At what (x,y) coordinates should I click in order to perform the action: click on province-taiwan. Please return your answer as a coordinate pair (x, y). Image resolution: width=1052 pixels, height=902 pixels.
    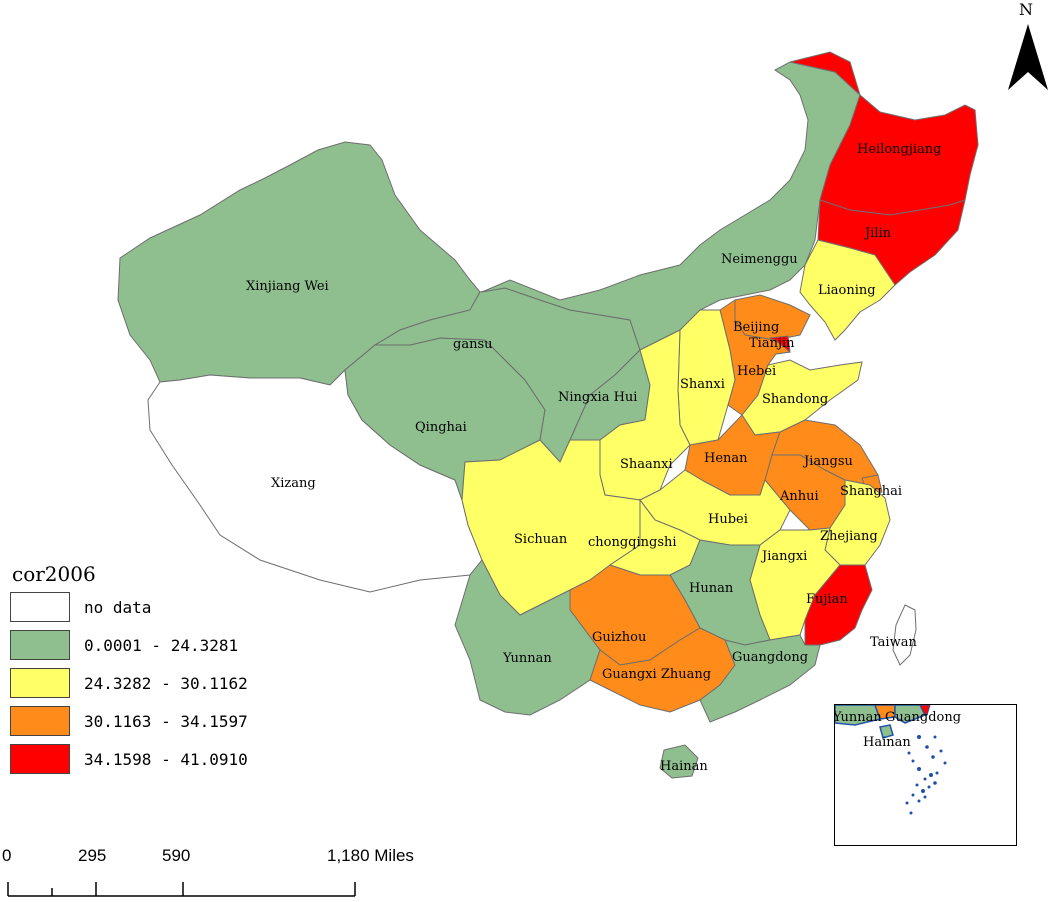
    Looking at the image, I should click on (904, 635).